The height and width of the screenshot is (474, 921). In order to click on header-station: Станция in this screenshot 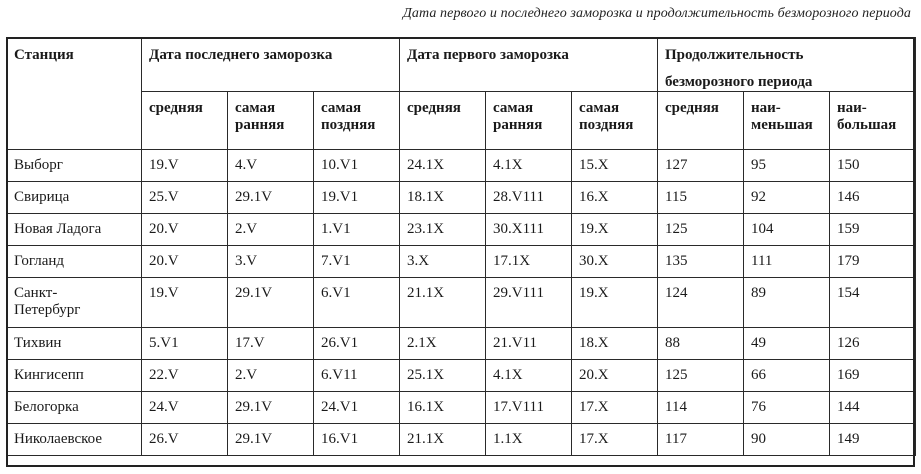, I will do `click(74, 93)`.